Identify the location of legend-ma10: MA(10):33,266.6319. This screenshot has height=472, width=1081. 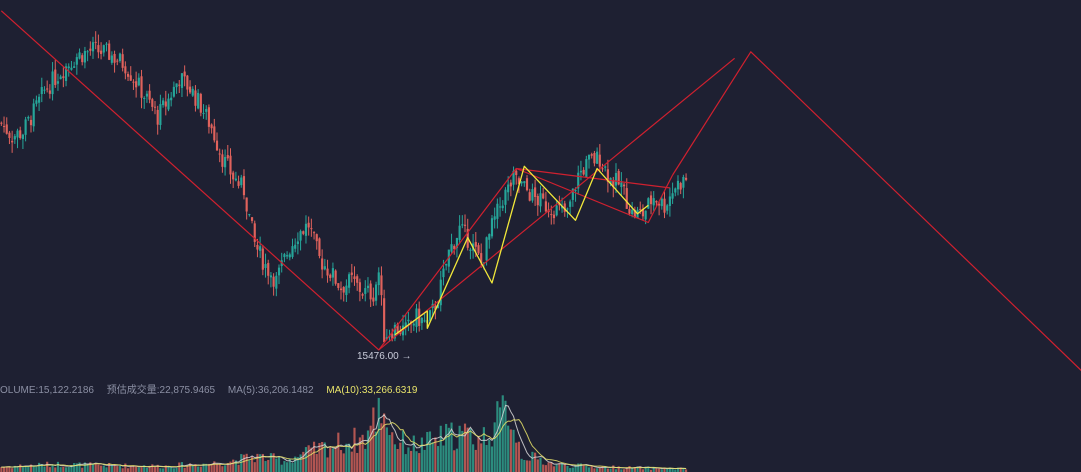
(372, 390).